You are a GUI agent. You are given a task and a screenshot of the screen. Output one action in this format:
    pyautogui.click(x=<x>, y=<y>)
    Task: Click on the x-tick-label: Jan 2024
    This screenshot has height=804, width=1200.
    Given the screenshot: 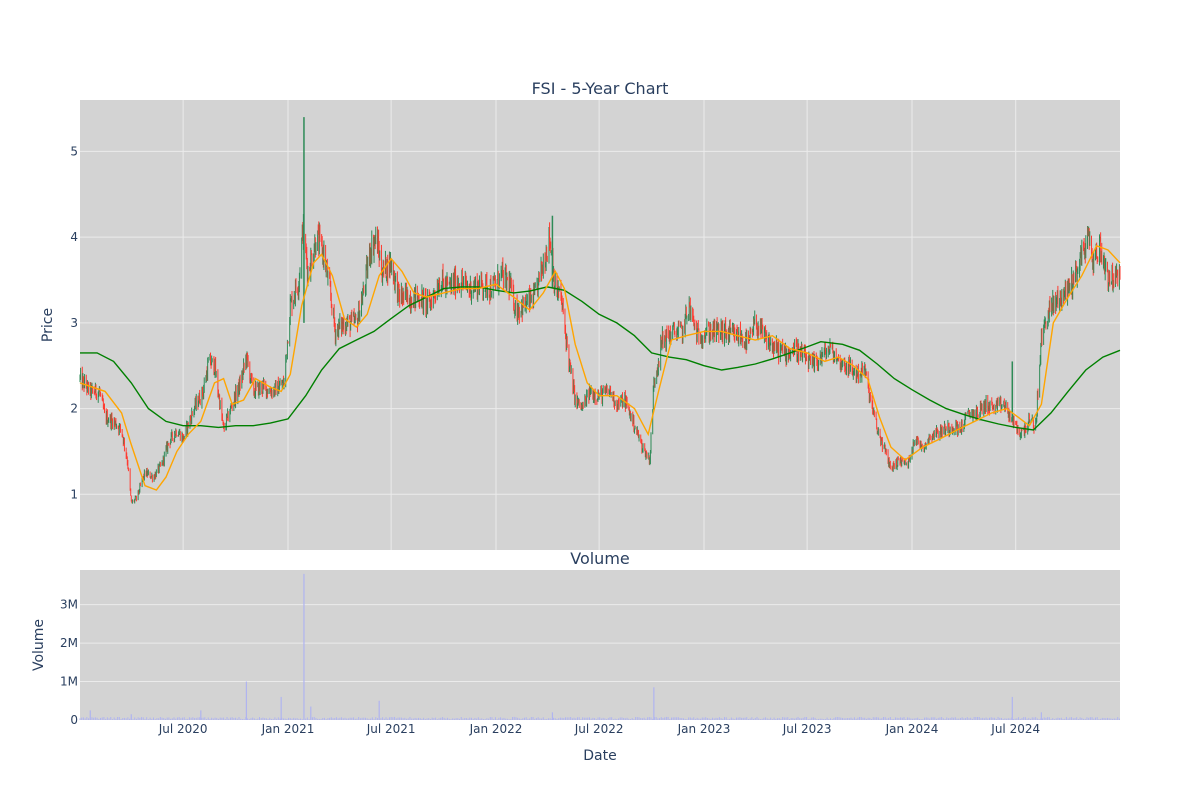 What is the action you would take?
    pyautogui.click(x=912, y=729)
    